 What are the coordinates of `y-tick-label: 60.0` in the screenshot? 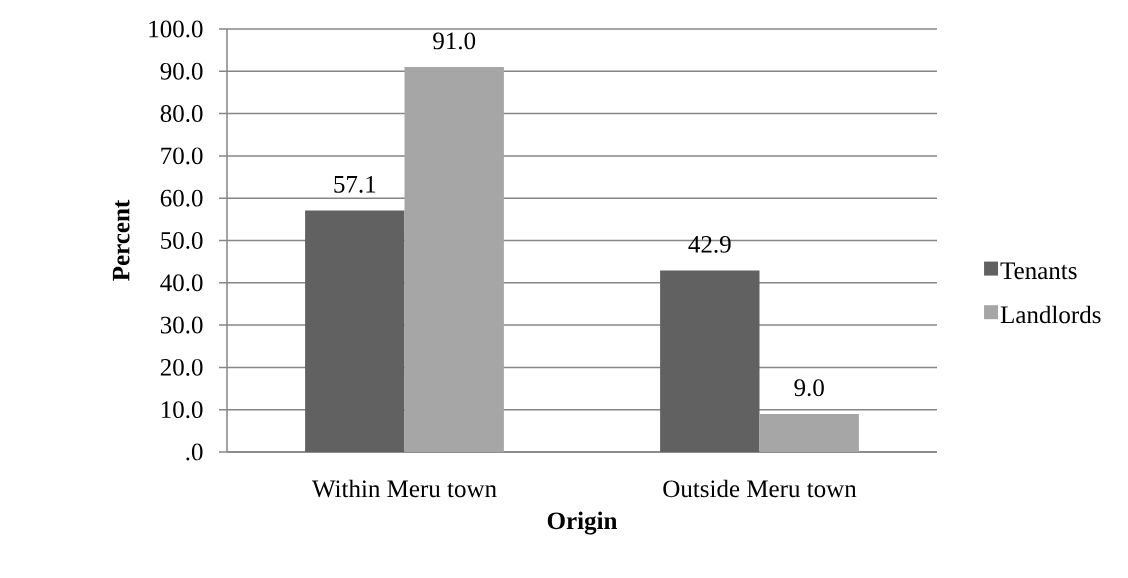 It's located at (181, 198).